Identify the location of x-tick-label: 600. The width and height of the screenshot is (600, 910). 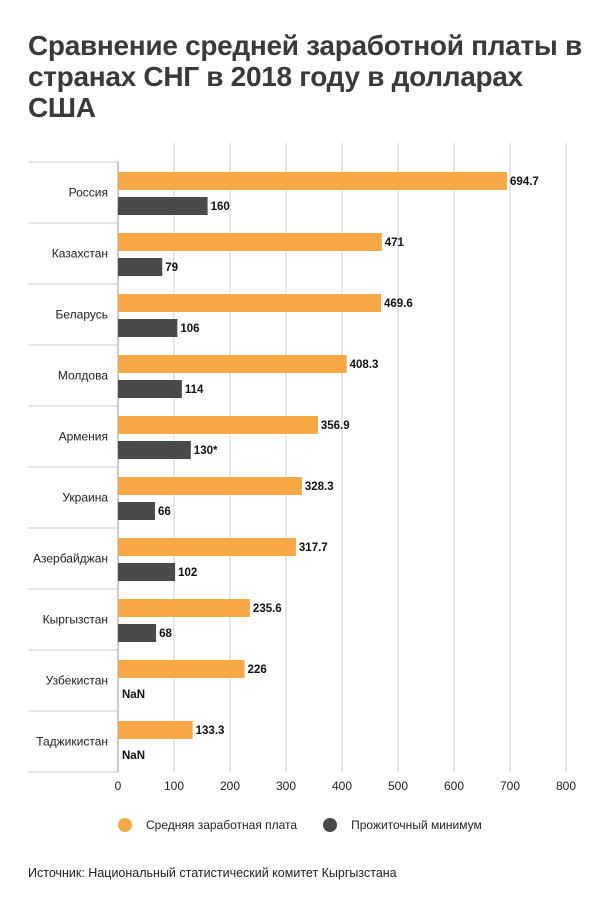
(454, 786).